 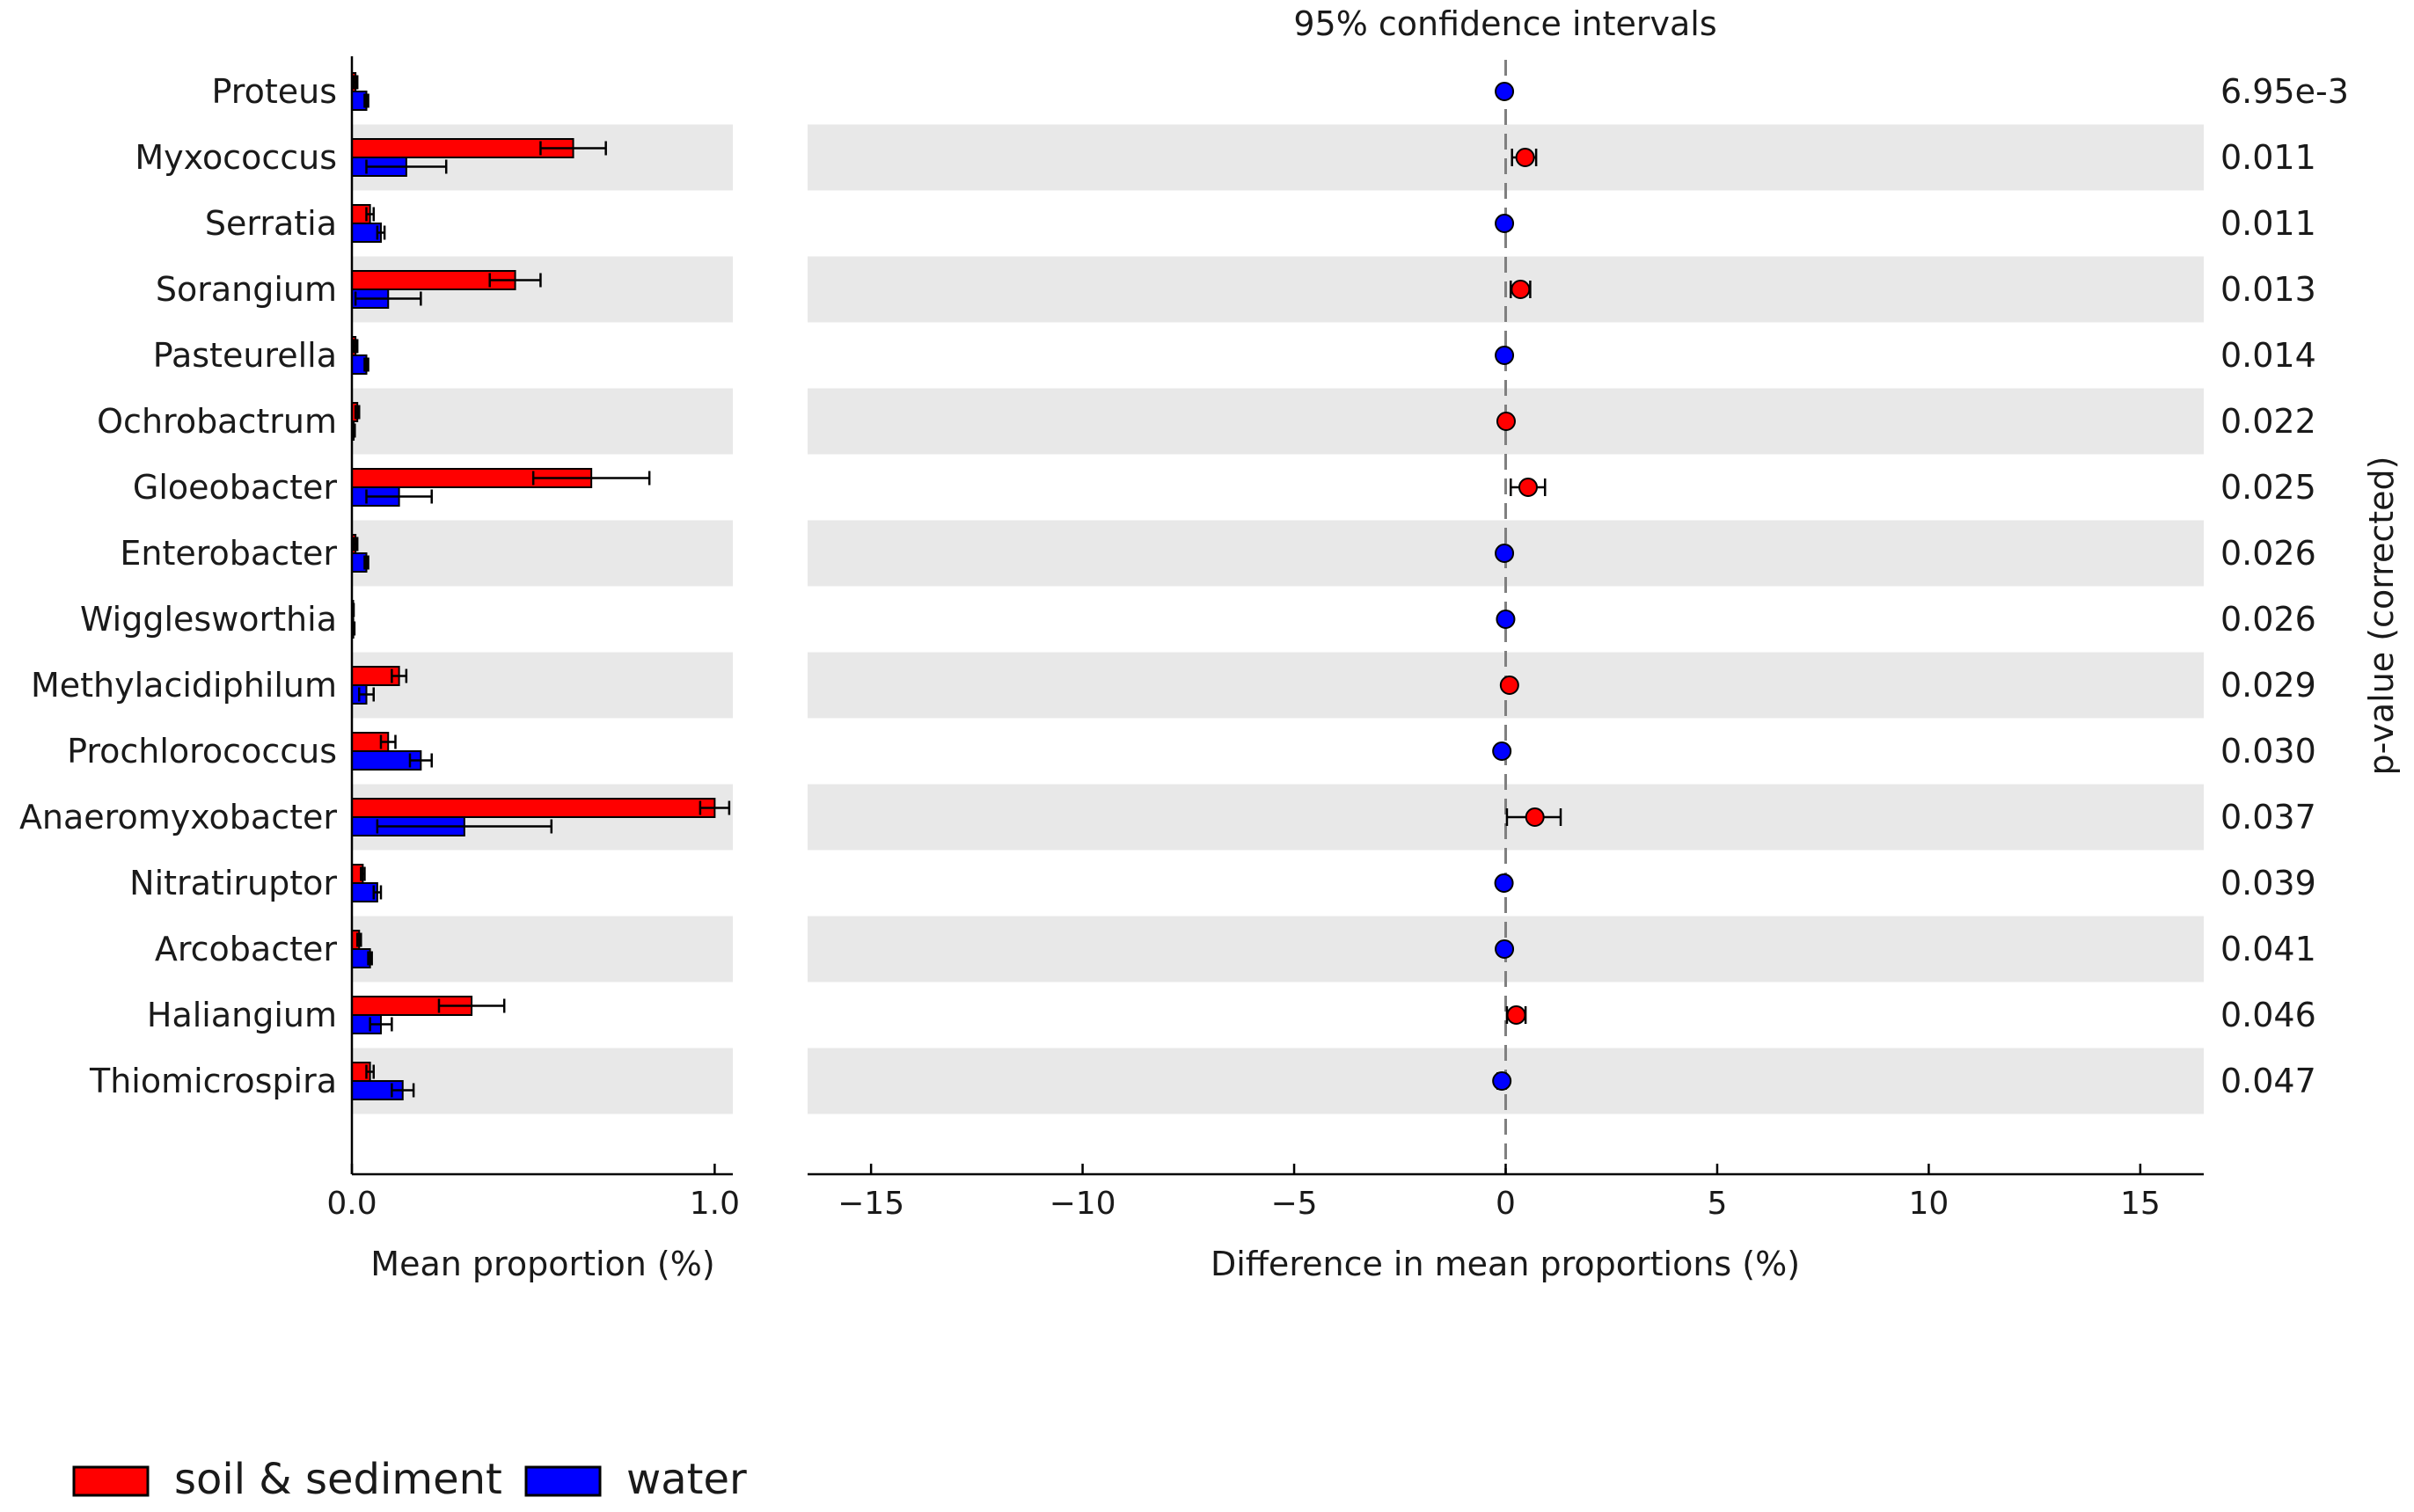 I want to click on category-label: Prochlorococcus, so click(x=202, y=751).